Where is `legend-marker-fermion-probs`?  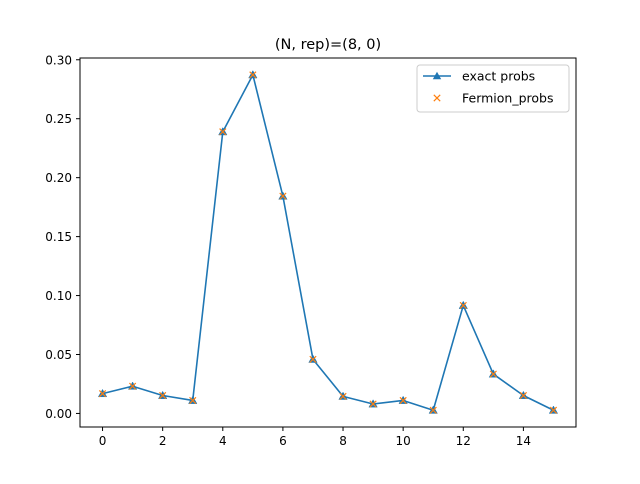
legend-marker-fermion-probs is located at coordinates (437, 98).